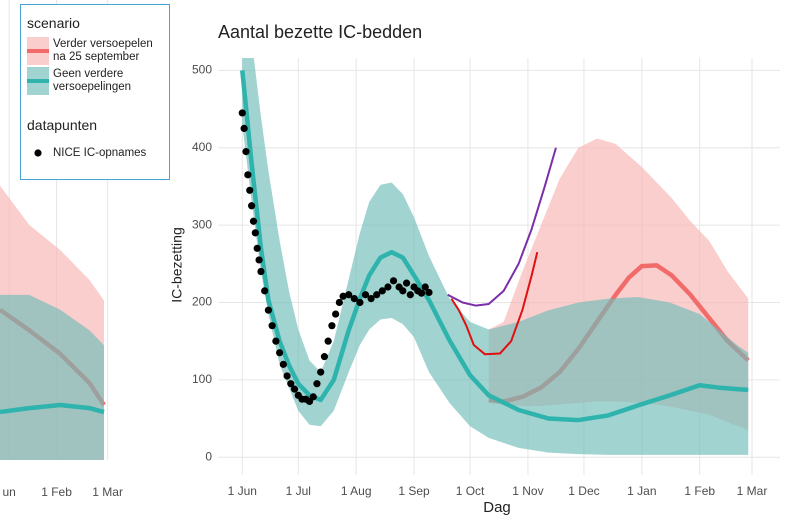 The width and height of the screenshot is (800, 530). I want to click on y-tick-label: 500, so click(202, 70).